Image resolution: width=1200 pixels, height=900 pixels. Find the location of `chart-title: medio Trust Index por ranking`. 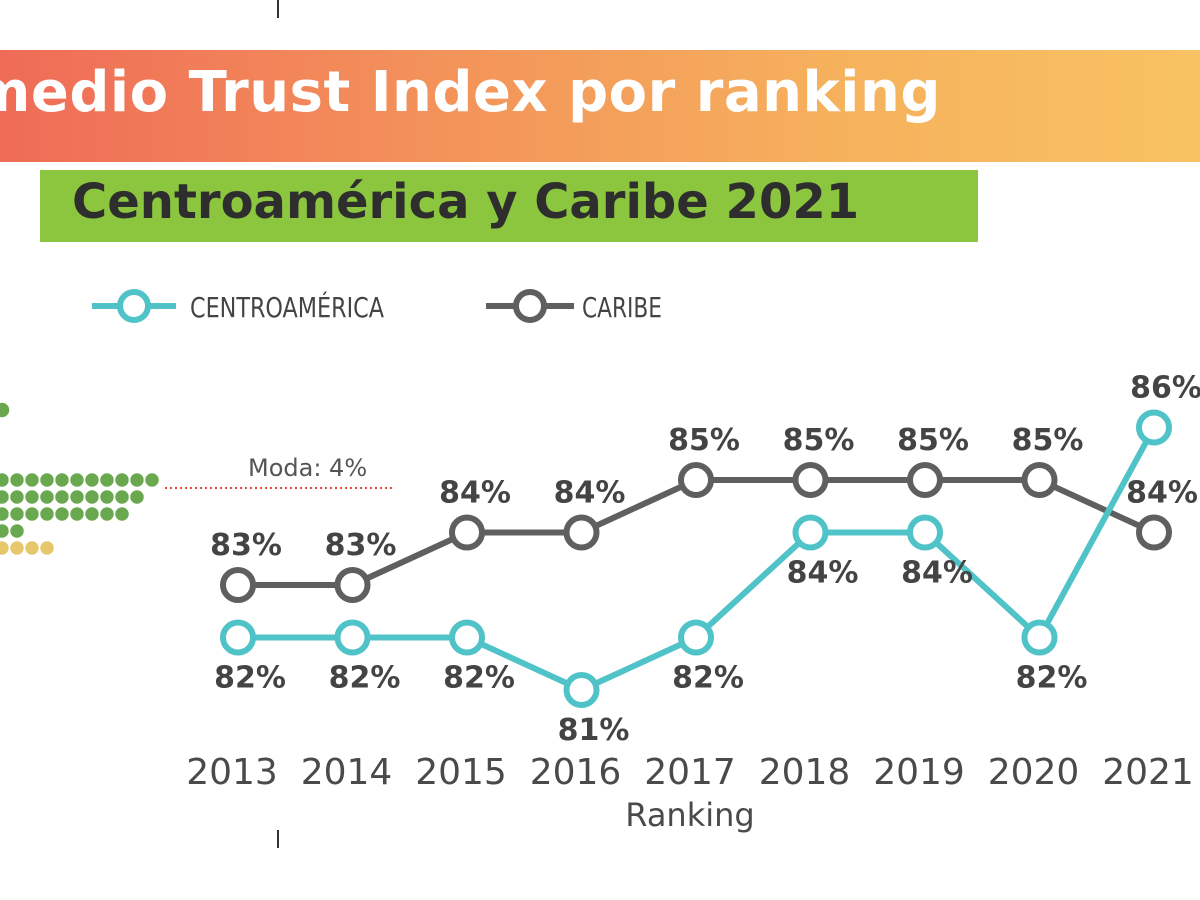

chart-title: medio Trust Index por ranking is located at coordinates (470, 92).